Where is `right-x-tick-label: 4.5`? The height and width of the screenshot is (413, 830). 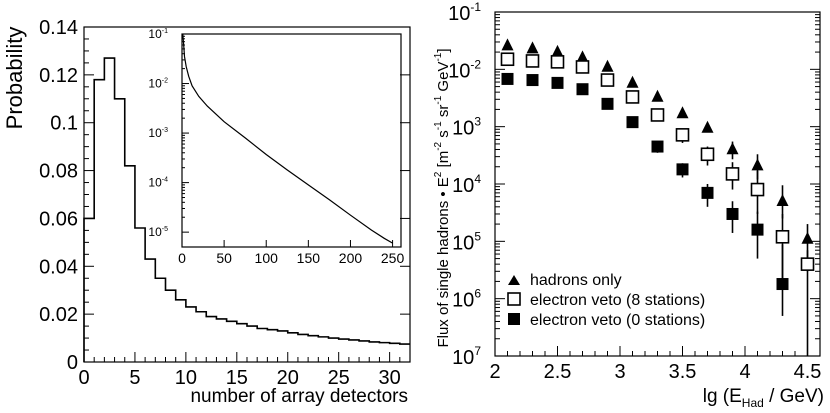
right-x-tick-label: 4.5 is located at coordinates (808, 372).